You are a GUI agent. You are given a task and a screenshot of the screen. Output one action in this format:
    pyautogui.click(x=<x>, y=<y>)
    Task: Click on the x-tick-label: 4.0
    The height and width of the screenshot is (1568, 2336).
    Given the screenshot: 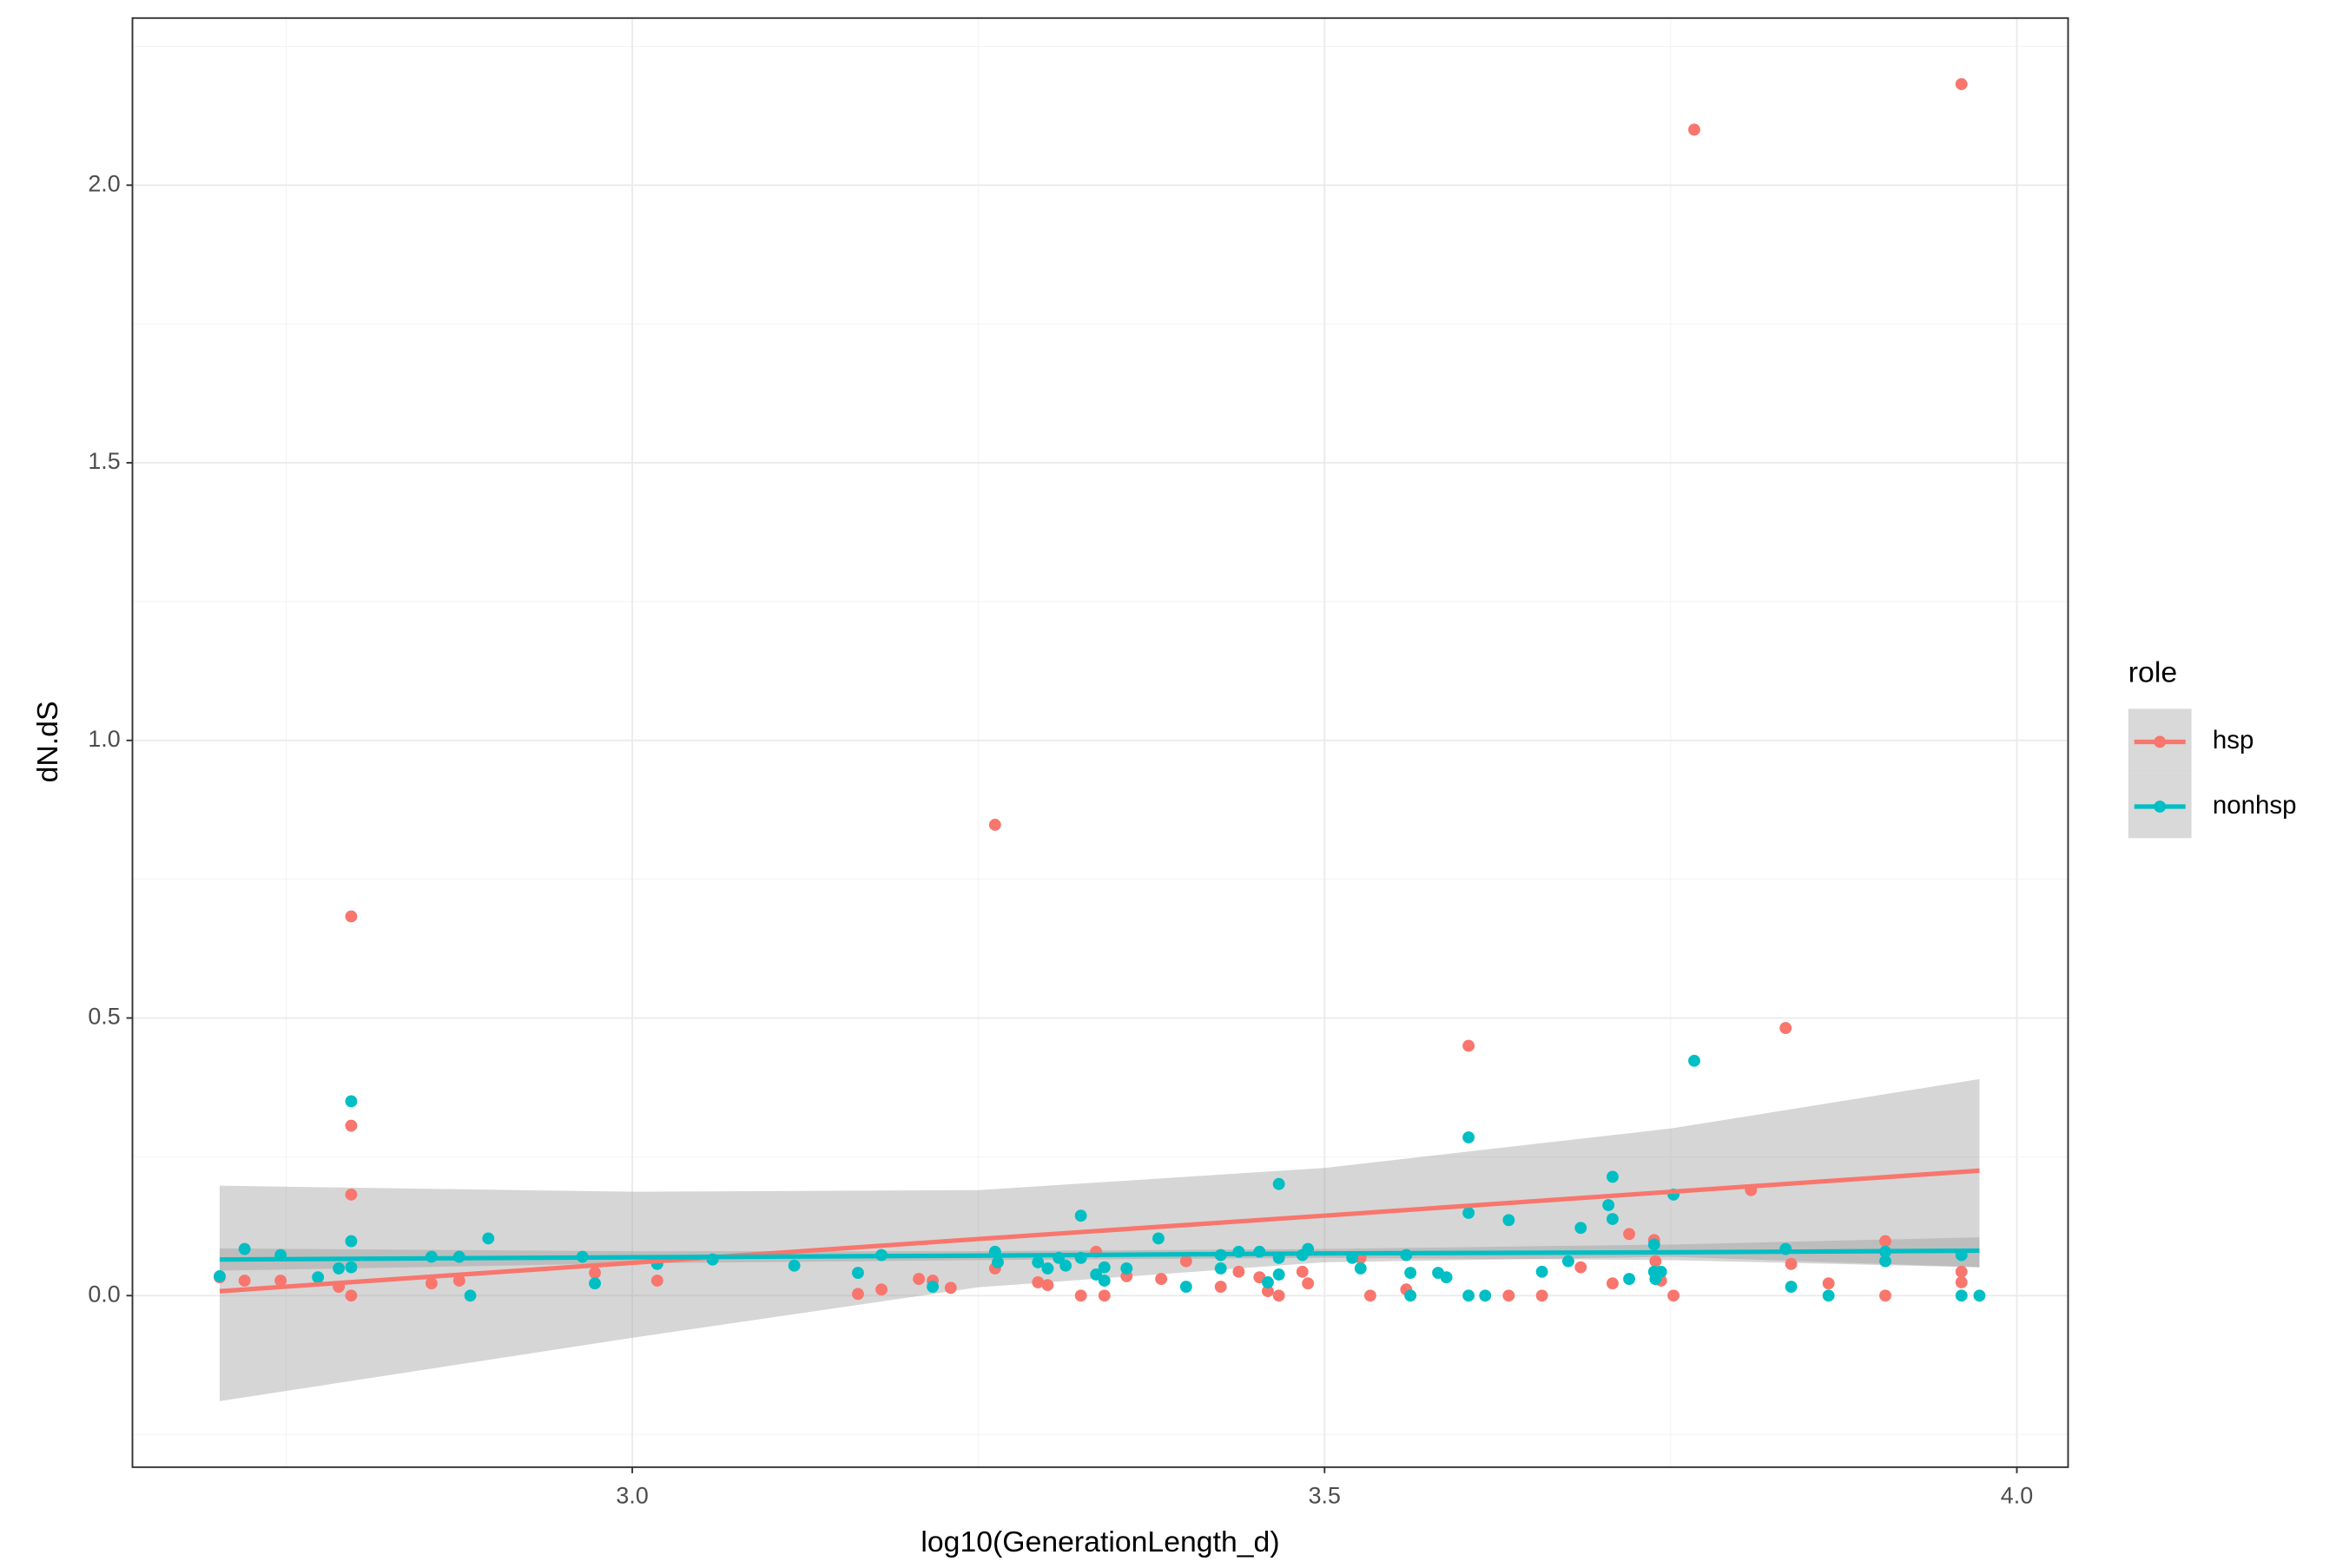 What is the action you would take?
    pyautogui.click(x=2017, y=1496)
    